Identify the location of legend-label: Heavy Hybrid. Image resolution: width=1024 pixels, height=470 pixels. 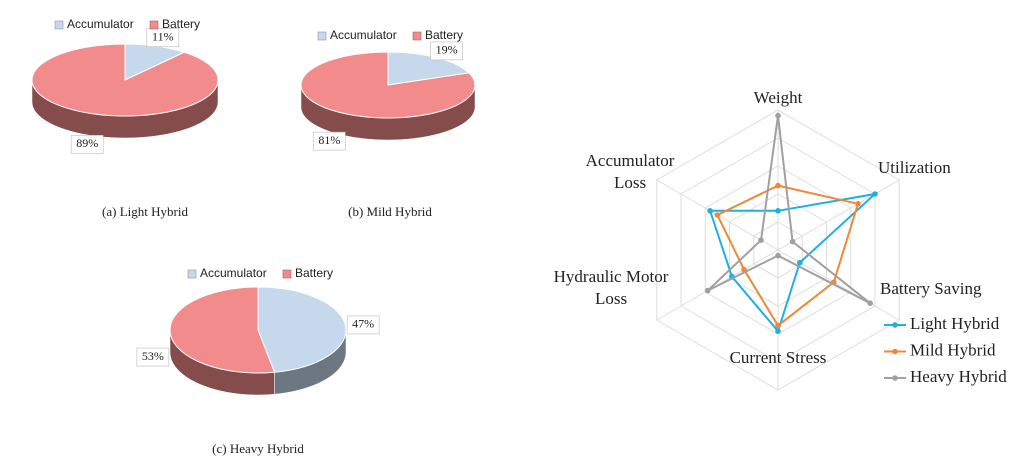
(958, 376).